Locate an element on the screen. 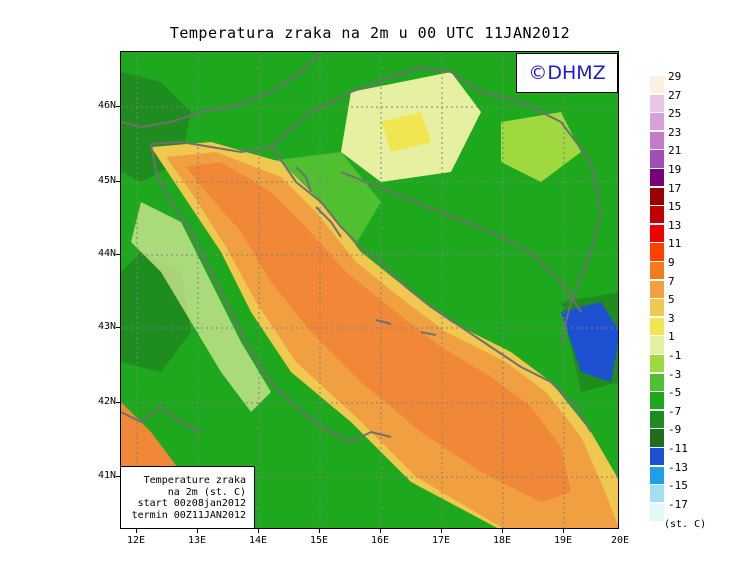  lat-label: 42N is located at coordinates (106, 401).